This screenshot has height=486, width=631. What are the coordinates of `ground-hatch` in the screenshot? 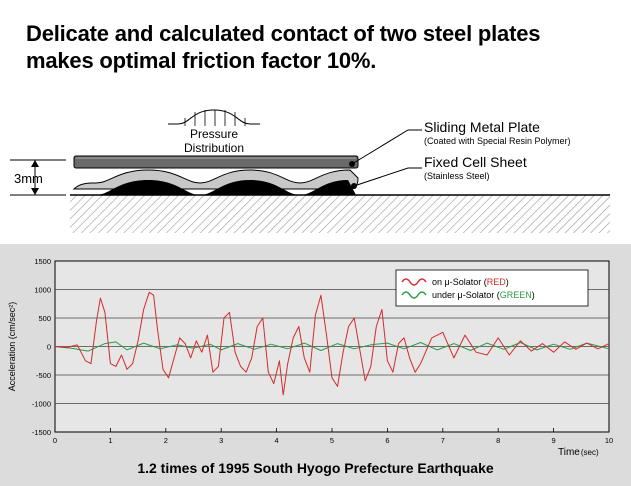 It's located at (340, 214).